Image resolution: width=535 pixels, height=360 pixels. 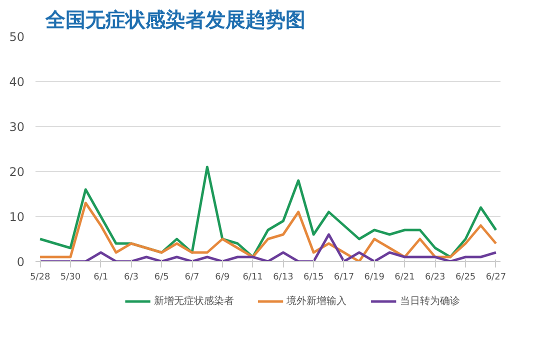 What do you see at coordinates (283, 277) in the screenshot?
I see `x-tick-label: 6/13` at bounding box center [283, 277].